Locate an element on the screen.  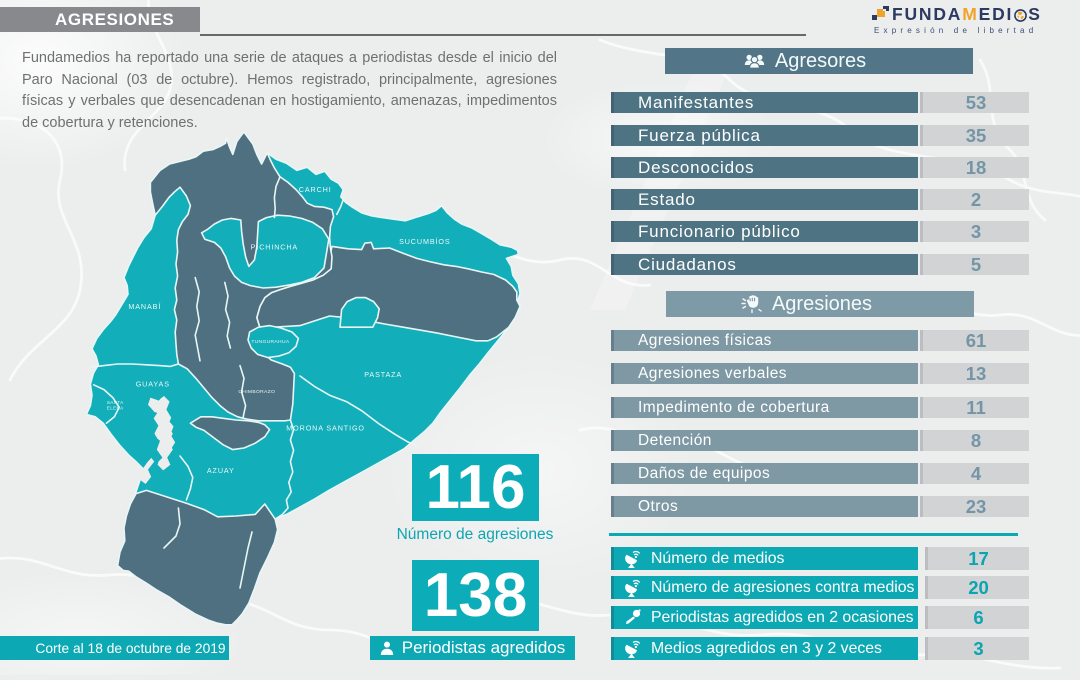
svg-text: AZUAY is located at coordinates (221, 470).